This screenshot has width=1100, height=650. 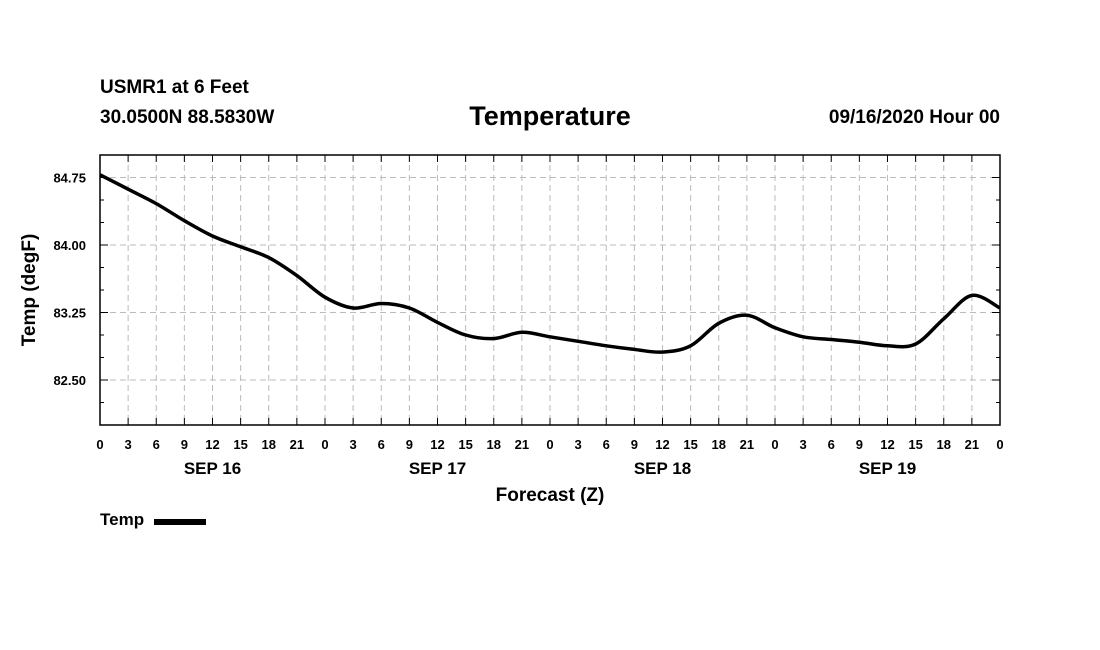 What do you see at coordinates (187, 117) in the screenshot?
I see `coordinates-label: 30.0500N 88.5830W` at bounding box center [187, 117].